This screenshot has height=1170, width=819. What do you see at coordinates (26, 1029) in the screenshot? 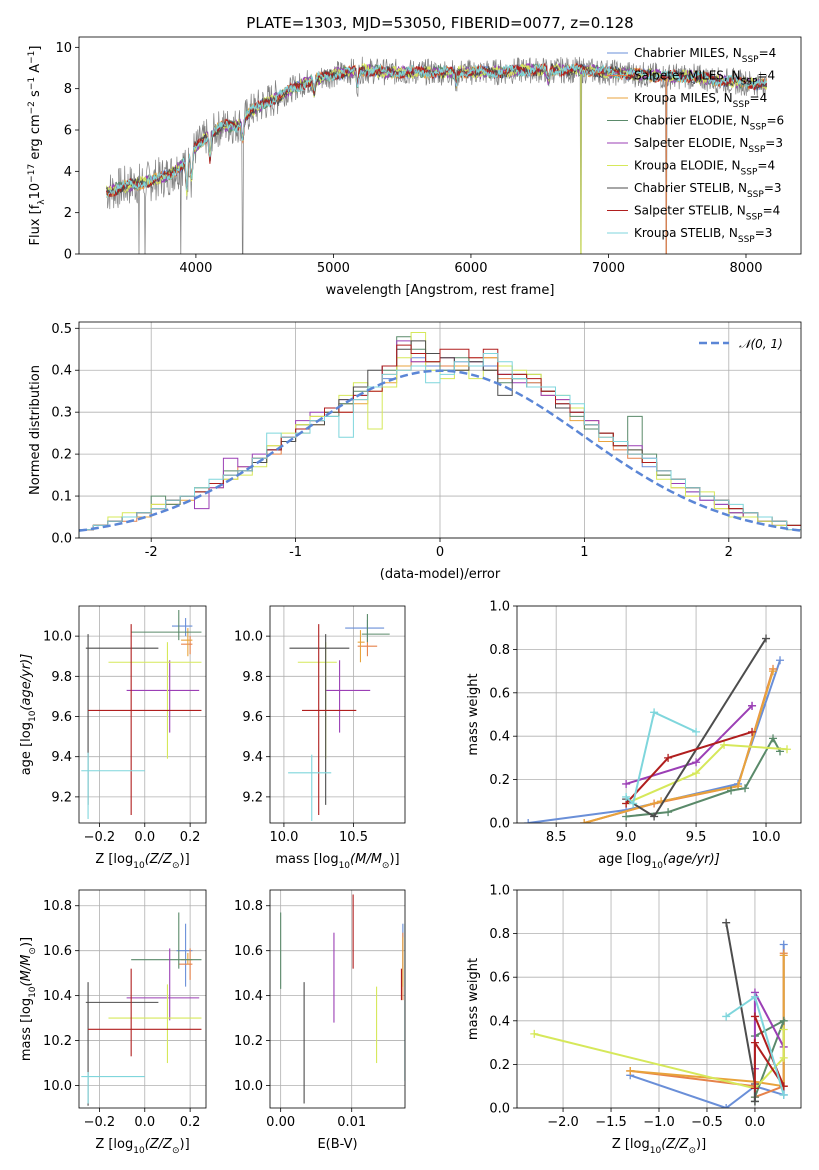
I see `y-axis-label-part: mass [log` at bounding box center [26, 1029].